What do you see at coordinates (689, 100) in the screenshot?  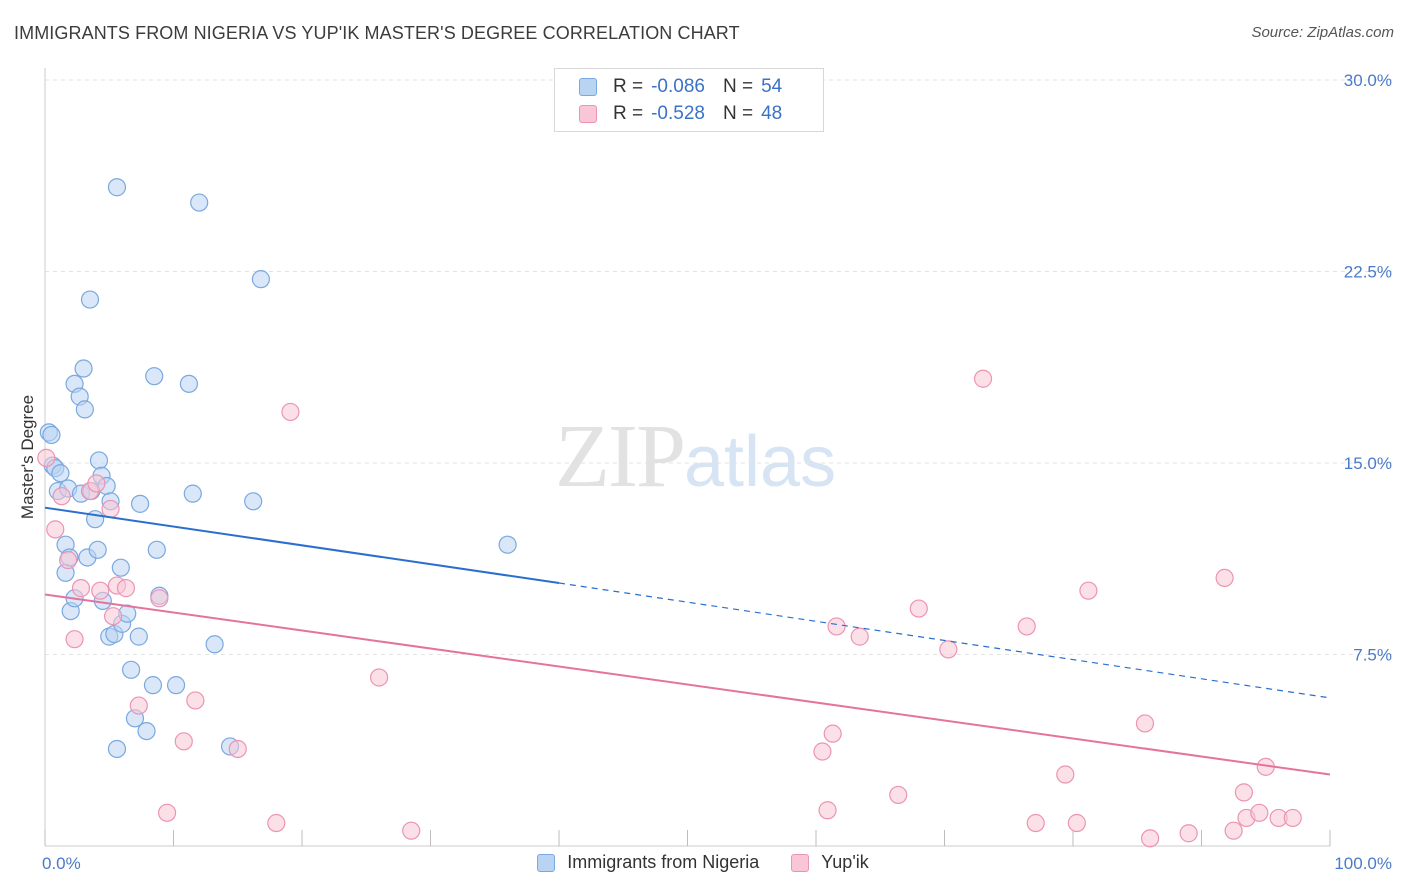 I see `correlation-legend: R = -0.086 N = 54 R = -0.528 N = 48` at bounding box center [689, 100].